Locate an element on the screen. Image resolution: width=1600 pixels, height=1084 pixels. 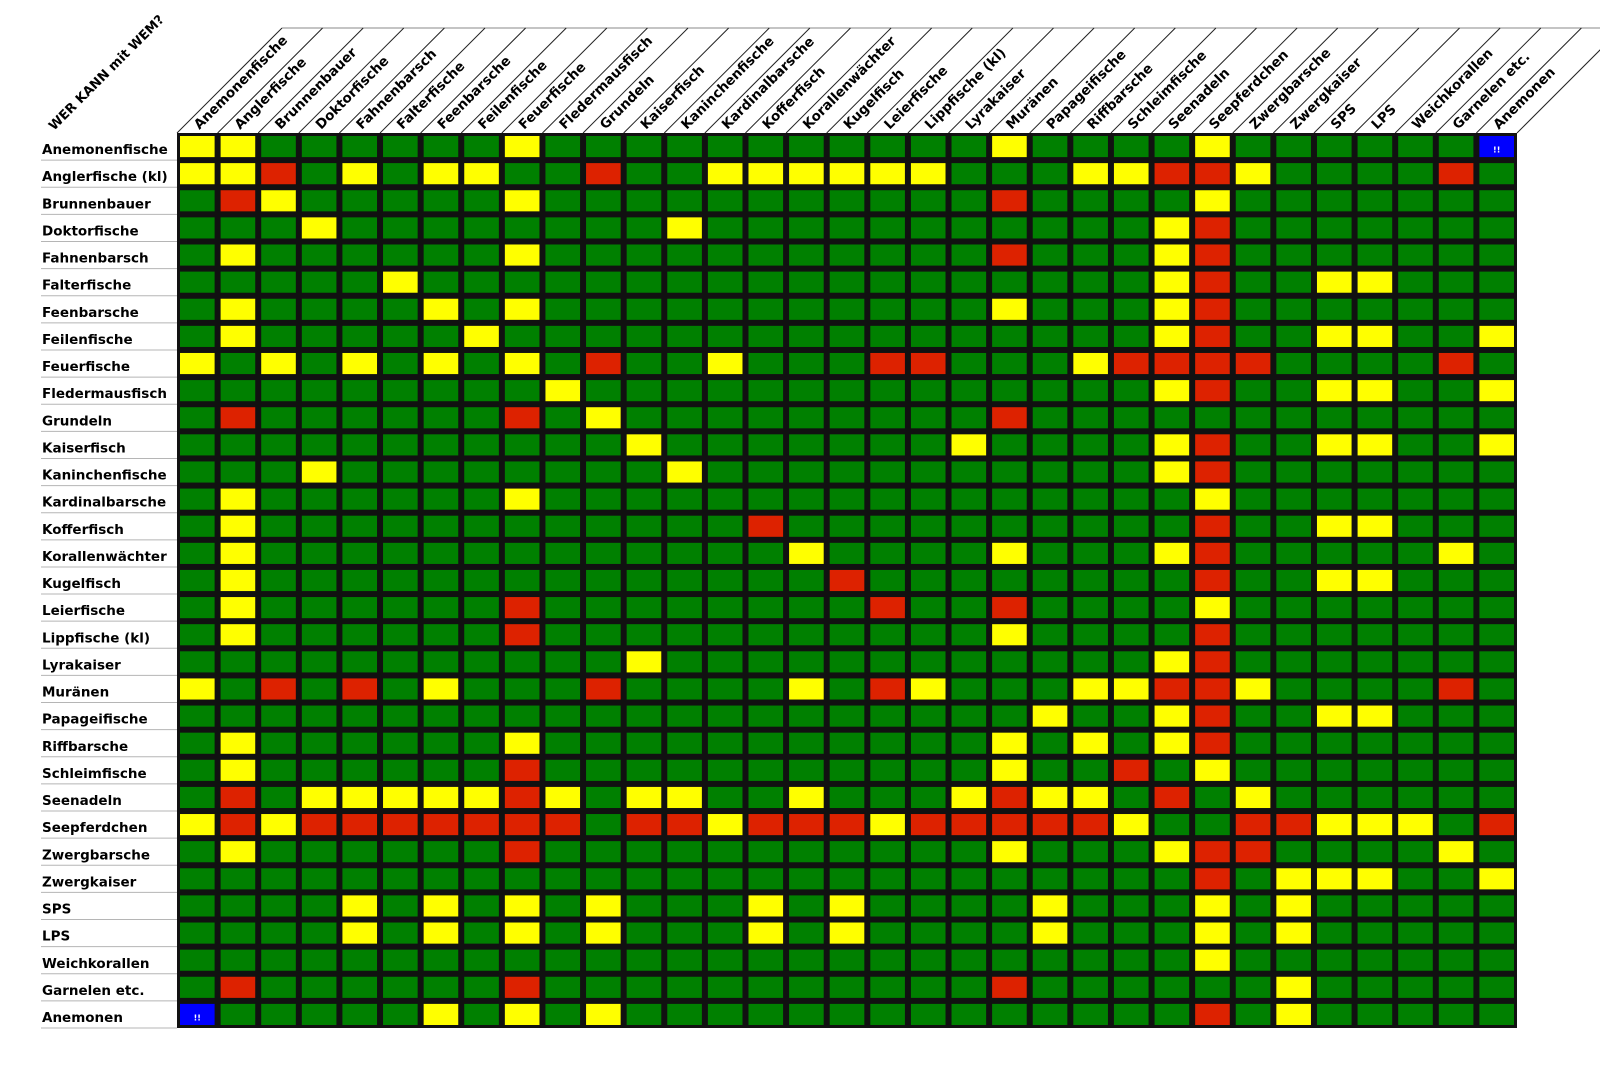
row-label: Schleimfische is located at coordinates (94, 774).